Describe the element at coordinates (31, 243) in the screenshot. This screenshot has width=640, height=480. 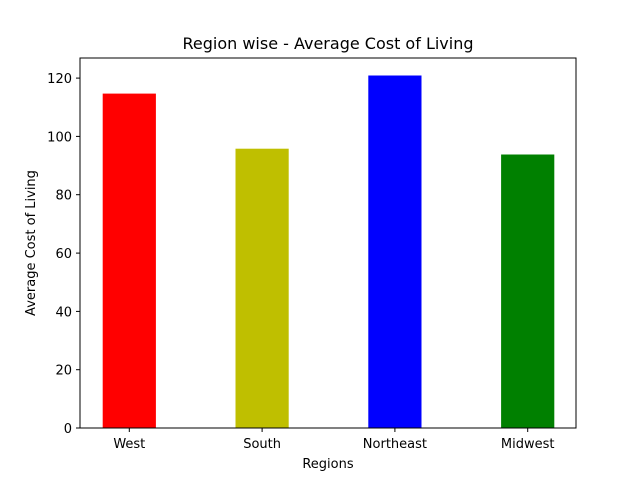
I see `y-axis-title: Average Cost of Living` at that location.